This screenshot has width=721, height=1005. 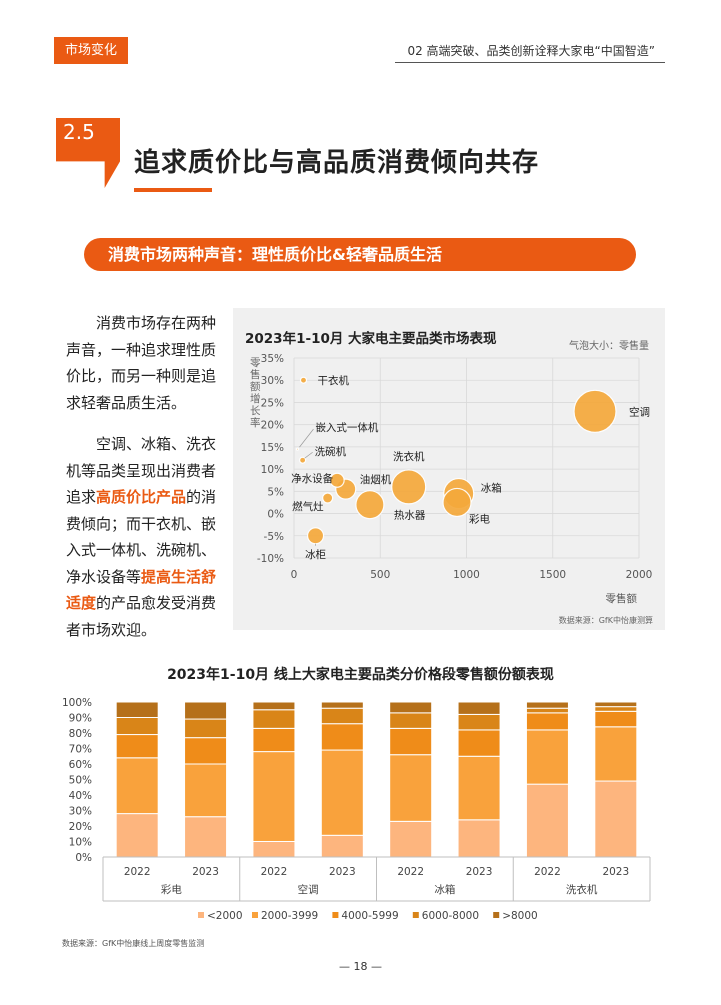 What do you see at coordinates (80, 812) in the screenshot?
I see `y-tick-label: 30%` at bounding box center [80, 812].